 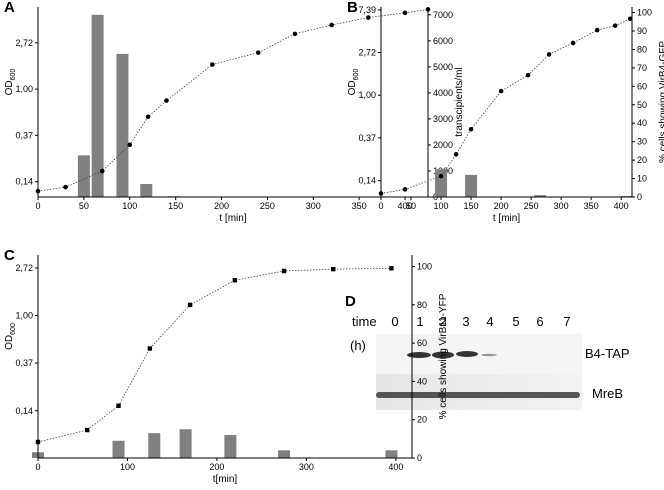 I want to click on lane-label: 4, so click(x=489, y=321).